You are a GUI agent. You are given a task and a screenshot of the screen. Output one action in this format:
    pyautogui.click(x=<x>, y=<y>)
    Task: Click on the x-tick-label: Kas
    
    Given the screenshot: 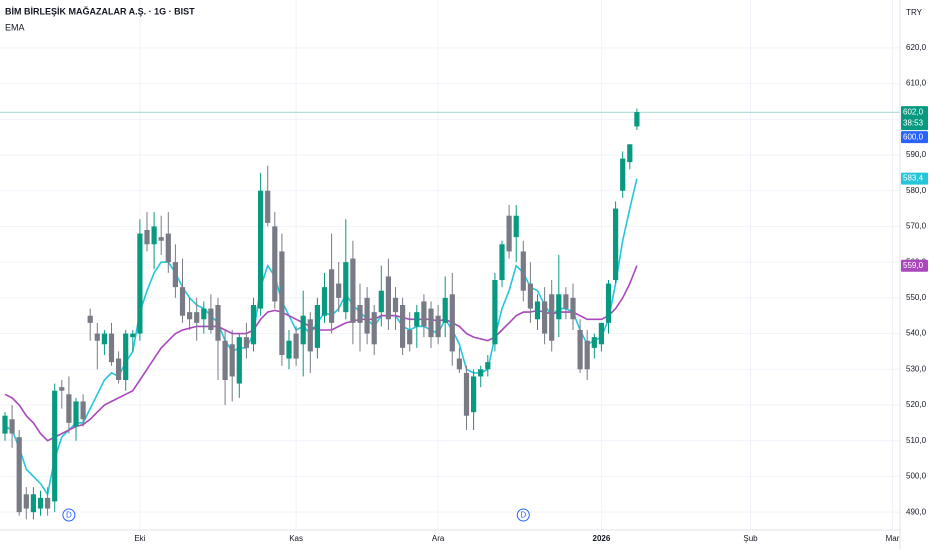 What is the action you would take?
    pyautogui.click(x=296, y=538)
    